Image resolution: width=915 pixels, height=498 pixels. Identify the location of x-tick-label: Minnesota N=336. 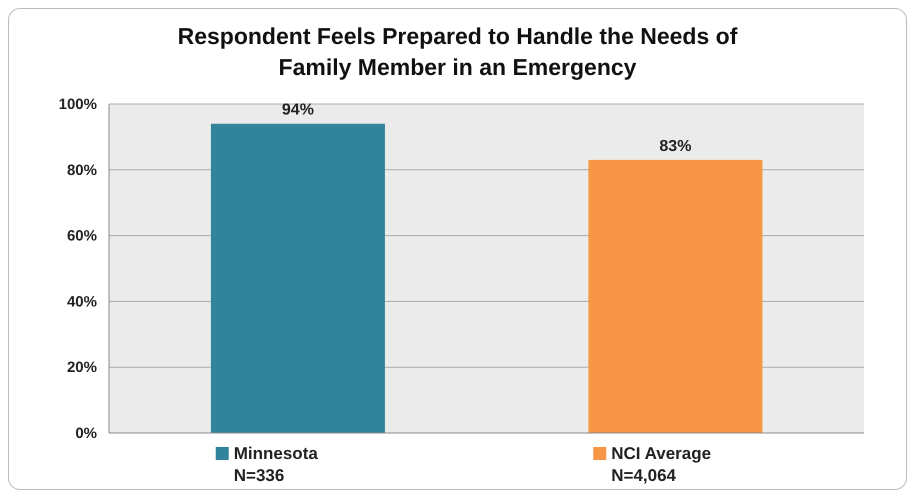
(276, 464).